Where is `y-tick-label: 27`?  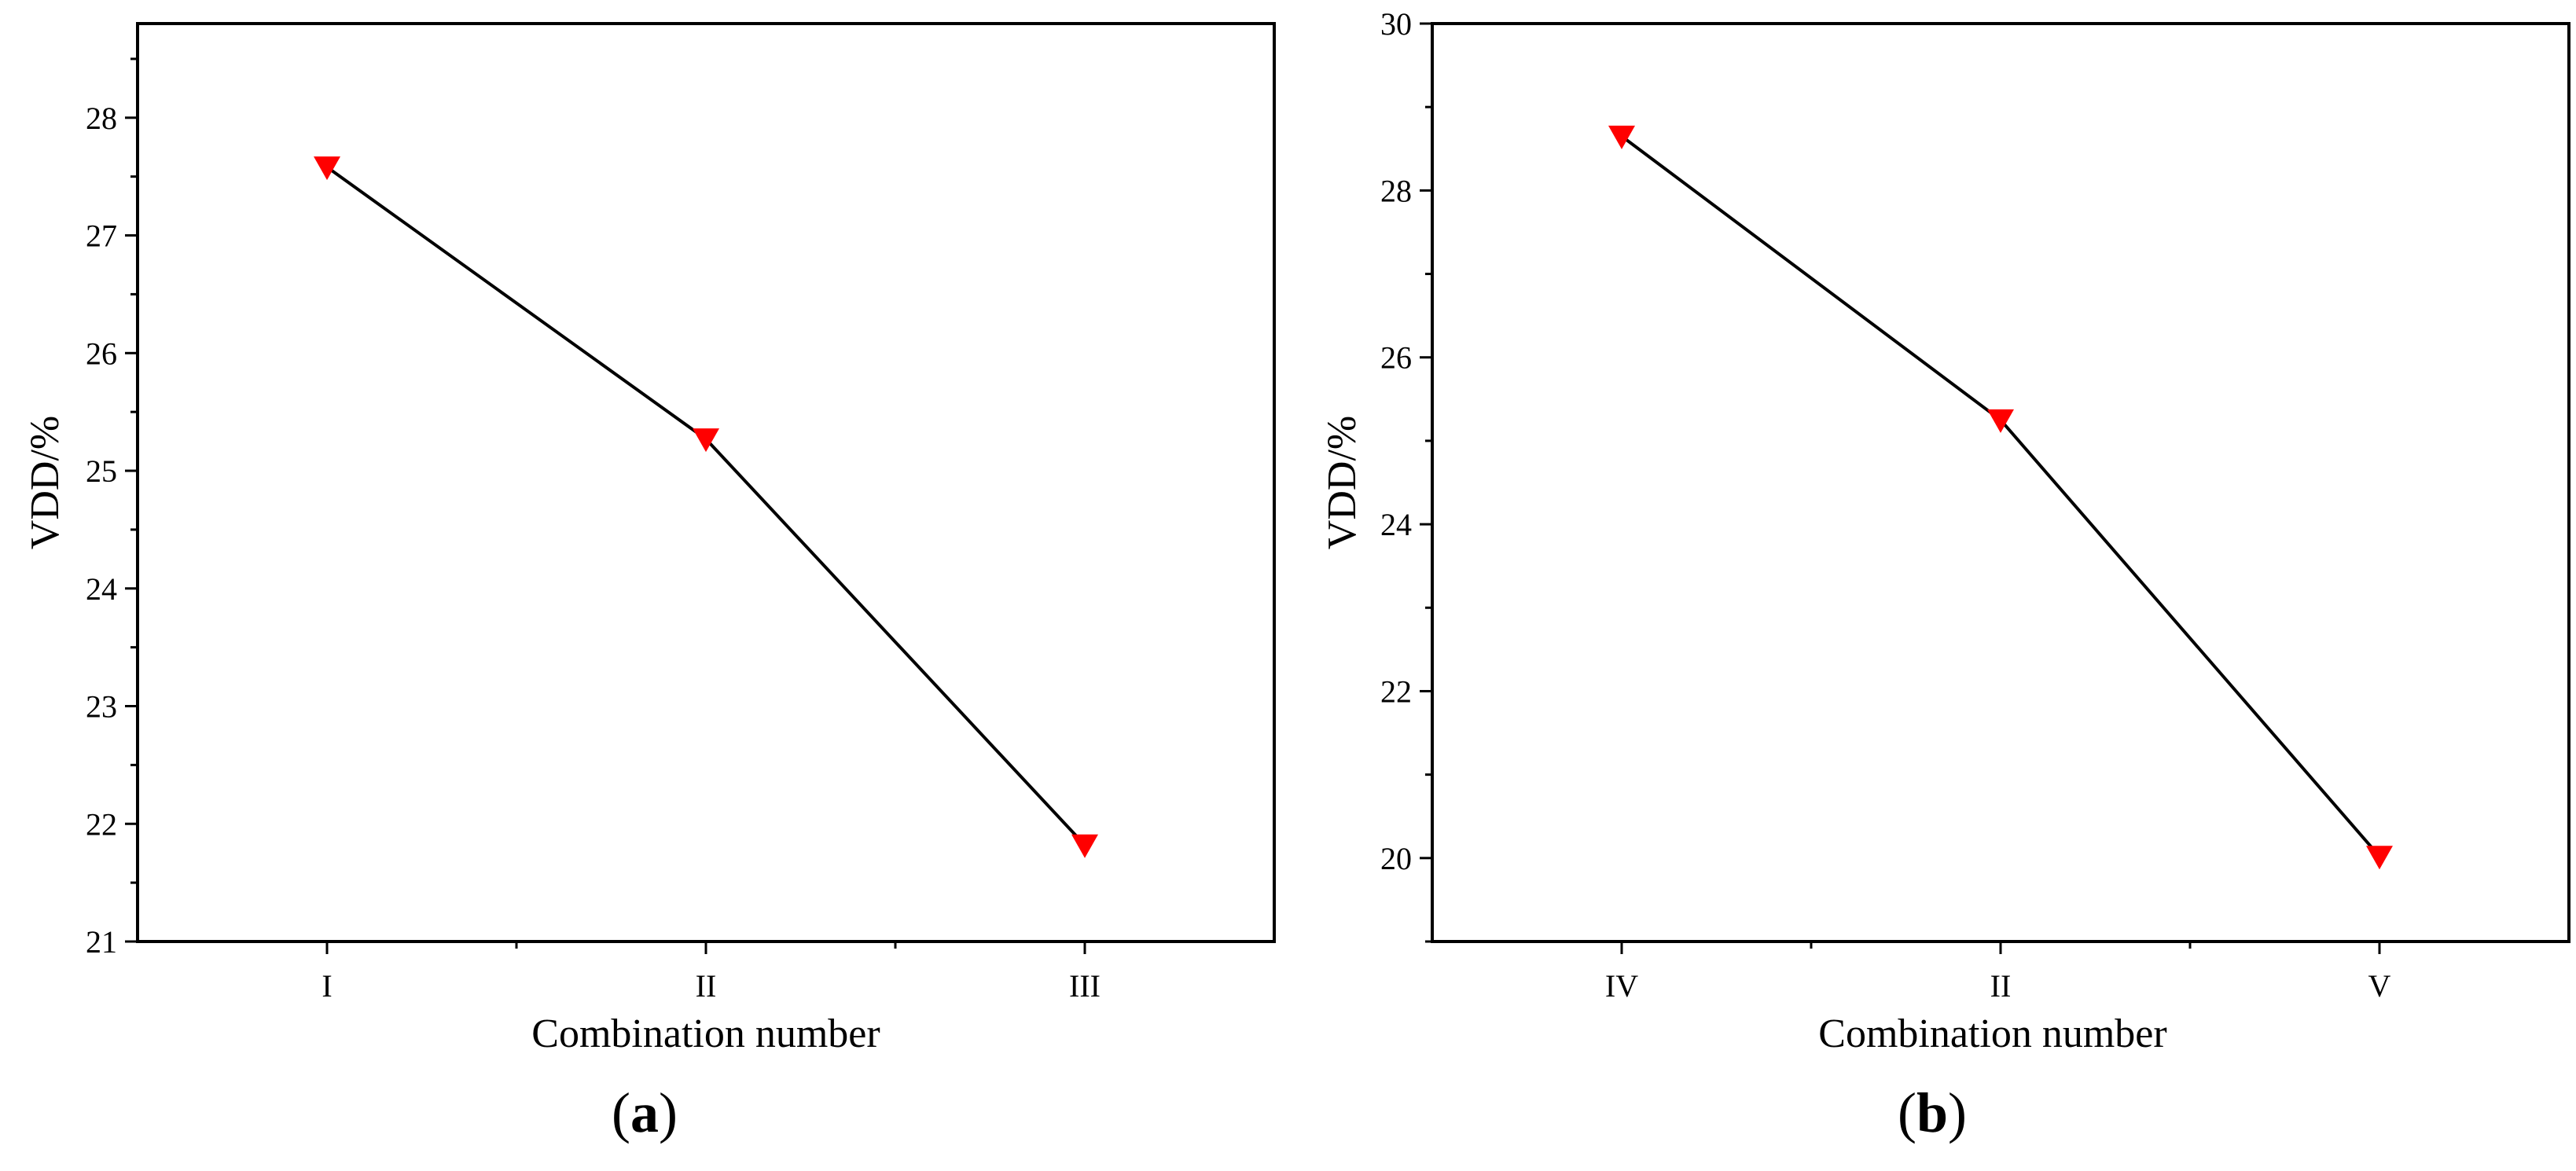 y-tick-label: 27 is located at coordinates (101, 236).